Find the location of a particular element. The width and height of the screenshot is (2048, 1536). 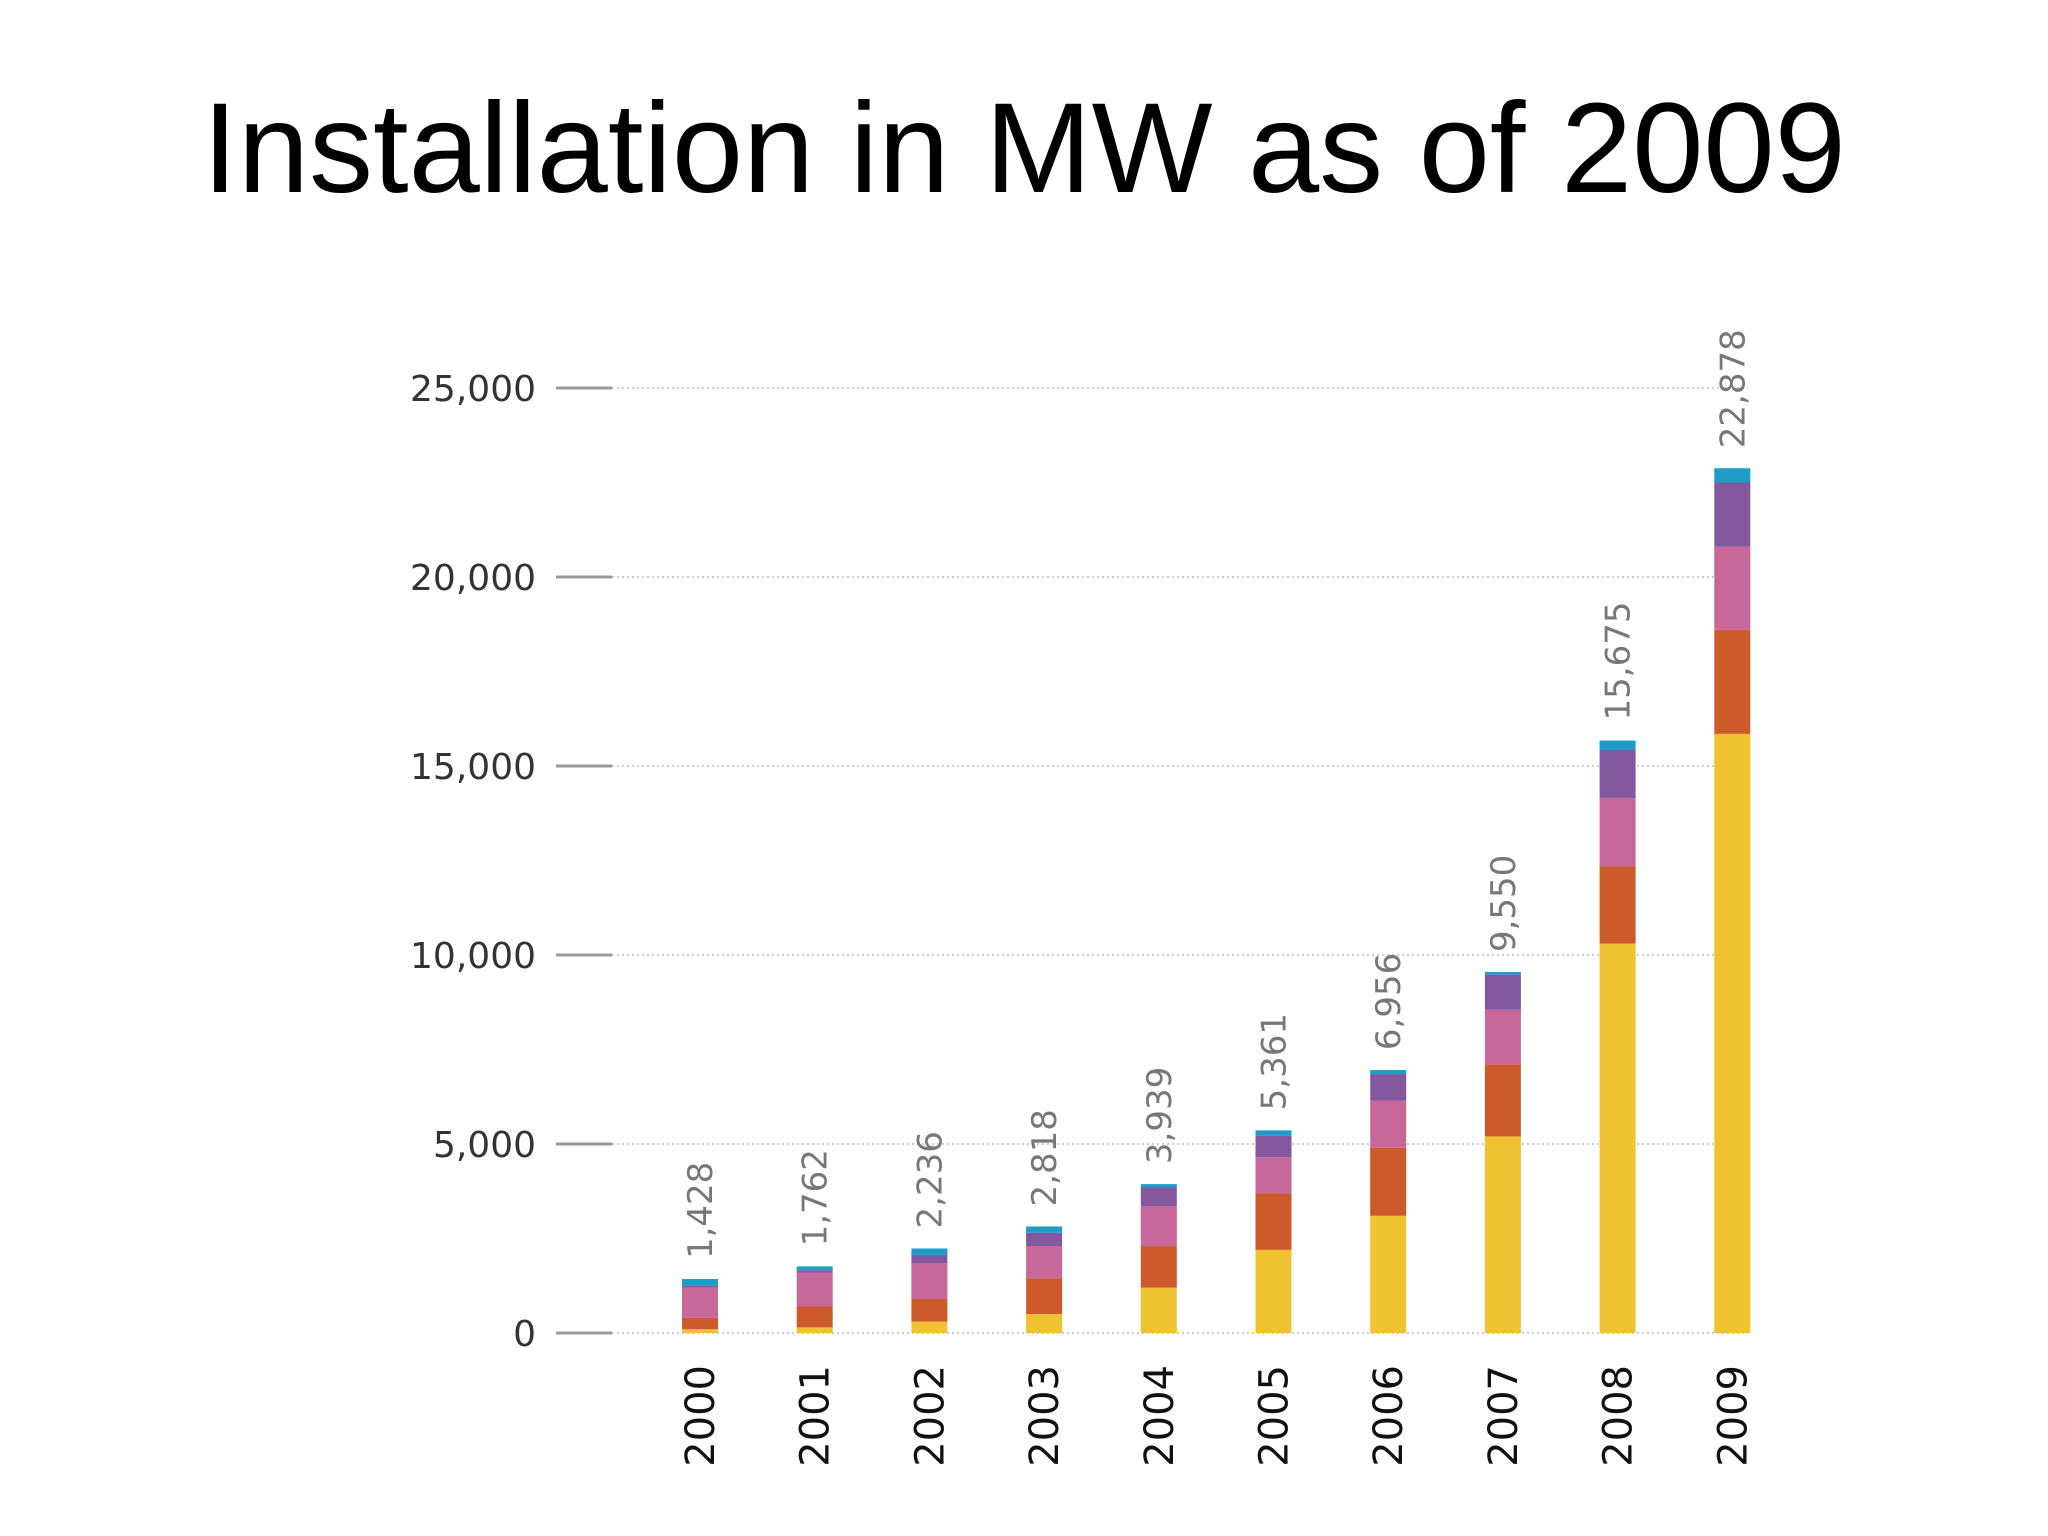

slide-title: Installation in MW as of 2009 is located at coordinates (1024, 148).